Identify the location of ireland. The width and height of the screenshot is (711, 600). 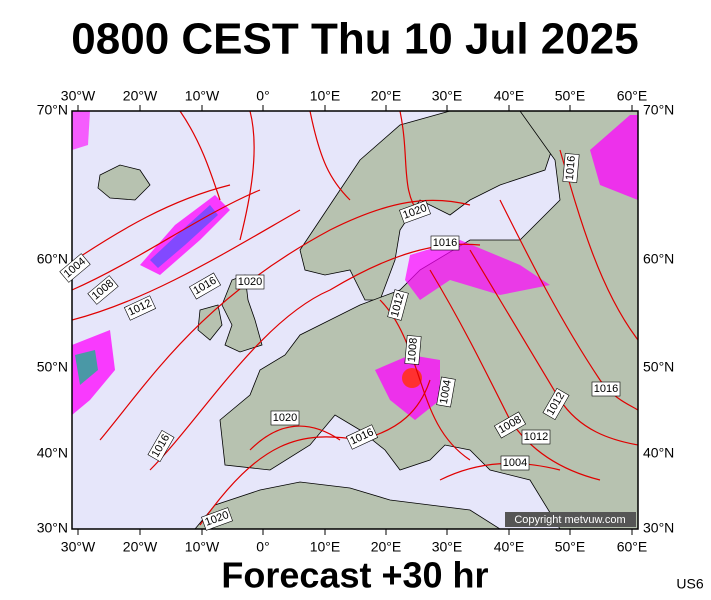
(210, 322).